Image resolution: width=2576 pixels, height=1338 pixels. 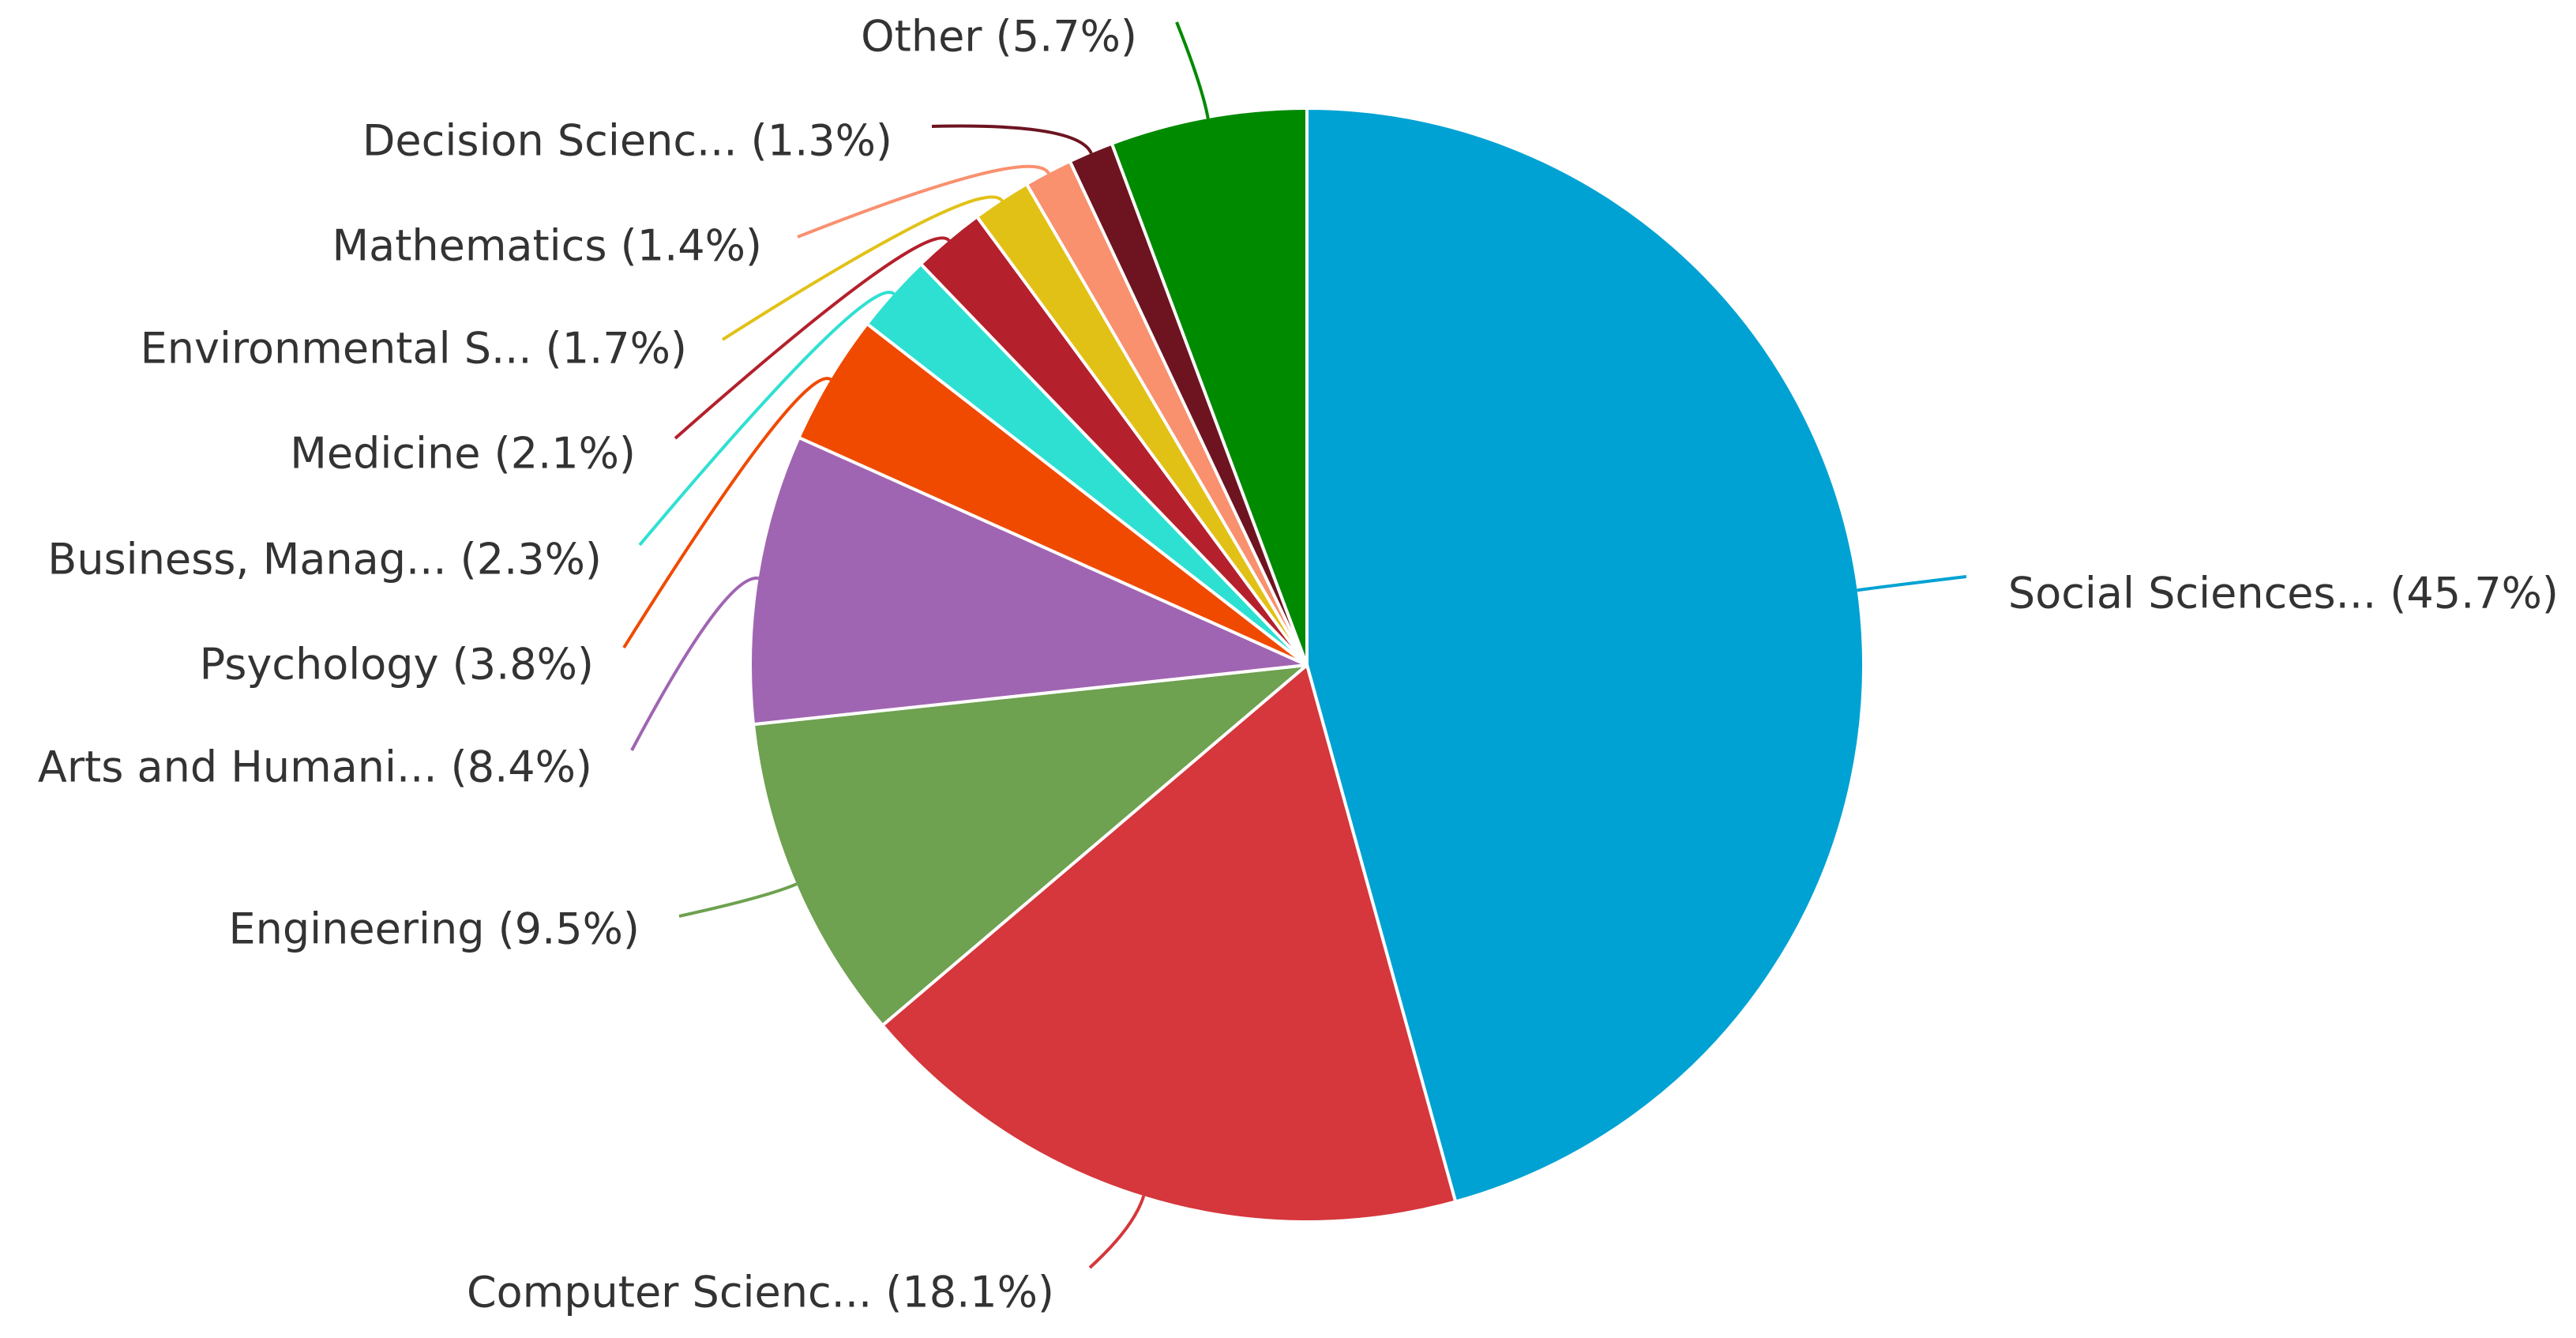 I want to click on leader-line-environmental-s, so click(x=862, y=268).